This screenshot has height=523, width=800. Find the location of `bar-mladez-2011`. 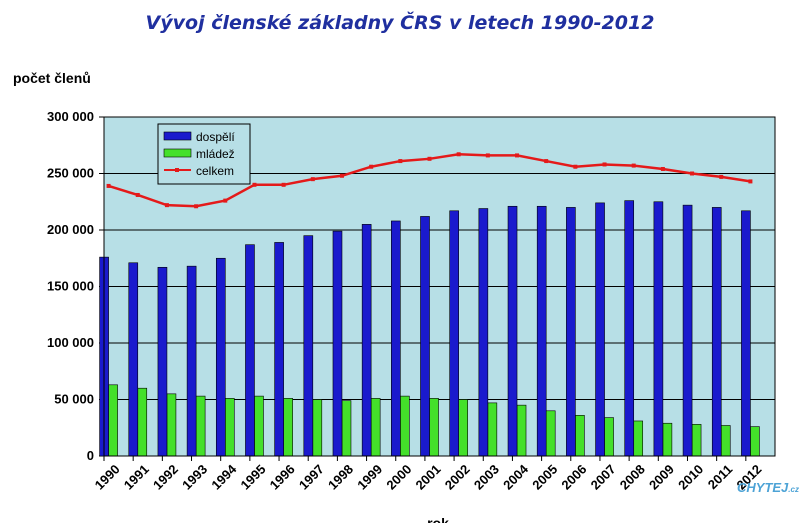

bar-mladez-2011 is located at coordinates (725, 441).